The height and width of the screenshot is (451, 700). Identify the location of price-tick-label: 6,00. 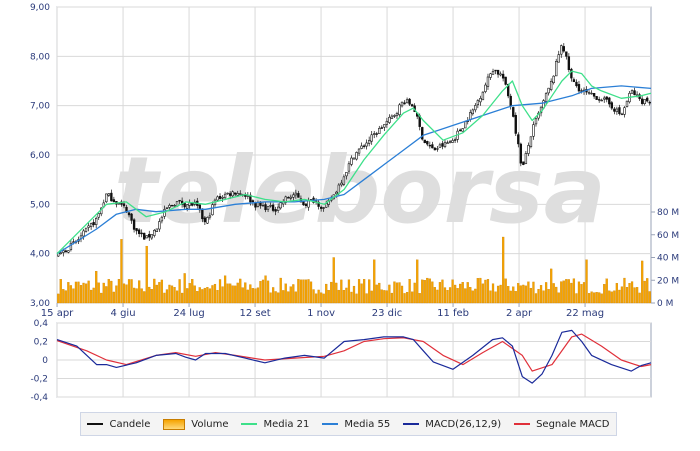
(40, 156).